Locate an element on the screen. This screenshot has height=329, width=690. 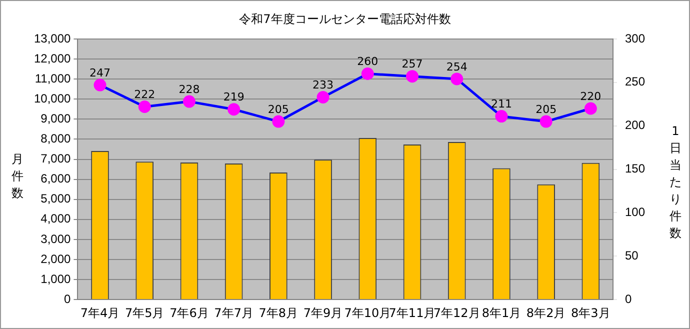
y2-axis-title: 1日当たり件数 is located at coordinates (675, 182).